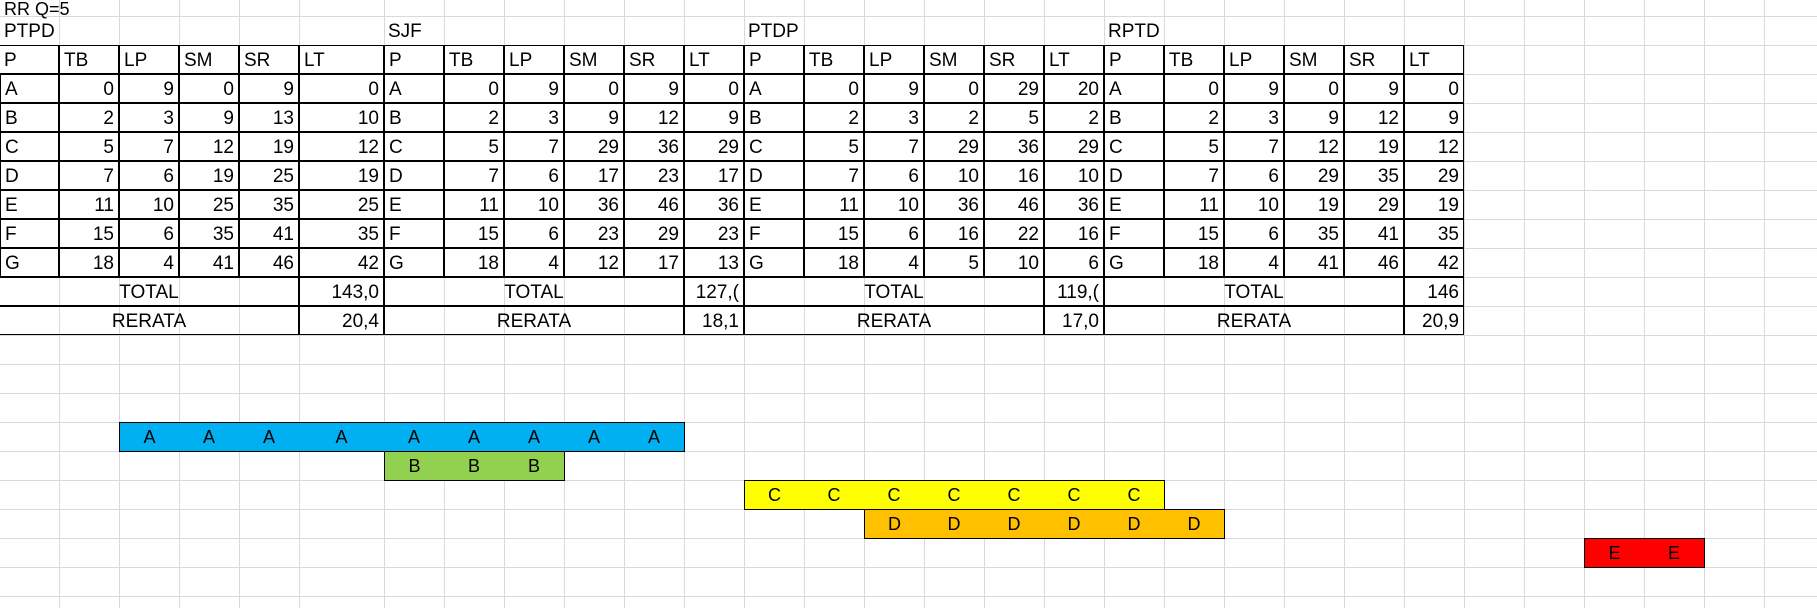 Image resolution: width=1817 pixels, height=608 pixels. What do you see at coordinates (1014, 175) in the screenshot?
I see `cell-ptdp-d-sr: 16` at bounding box center [1014, 175].